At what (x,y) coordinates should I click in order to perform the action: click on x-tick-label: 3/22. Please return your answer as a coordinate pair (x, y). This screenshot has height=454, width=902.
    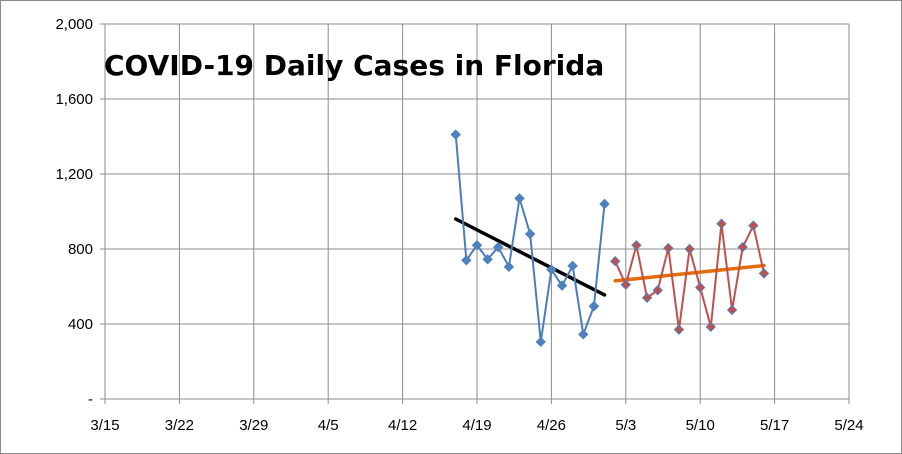
    Looking at the image, I should click on (179, 425).